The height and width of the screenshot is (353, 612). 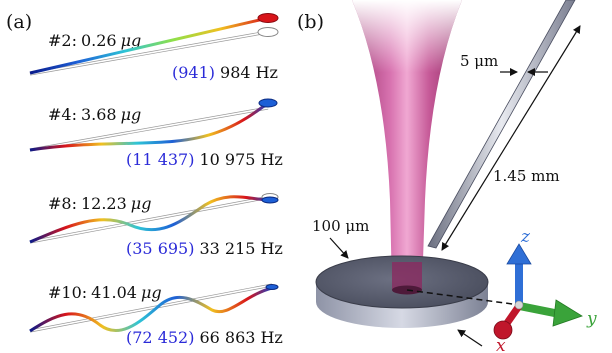 What do you see at coordinates (339, 248) in the screenshot?
I see `disk-thickness-arrow-top` at bounding box center [339, 248].